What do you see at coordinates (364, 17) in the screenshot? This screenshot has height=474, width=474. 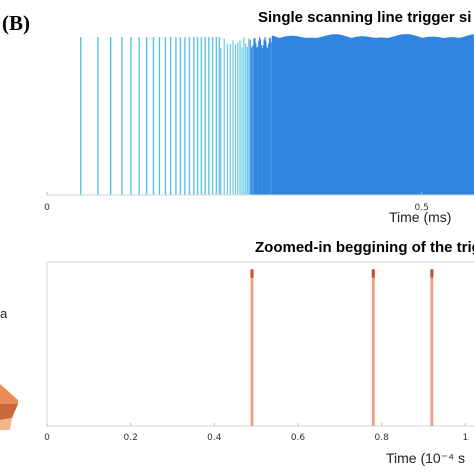 I see `chart-top-title: Single scanning line trigger si` at bounding box center [364, 17].